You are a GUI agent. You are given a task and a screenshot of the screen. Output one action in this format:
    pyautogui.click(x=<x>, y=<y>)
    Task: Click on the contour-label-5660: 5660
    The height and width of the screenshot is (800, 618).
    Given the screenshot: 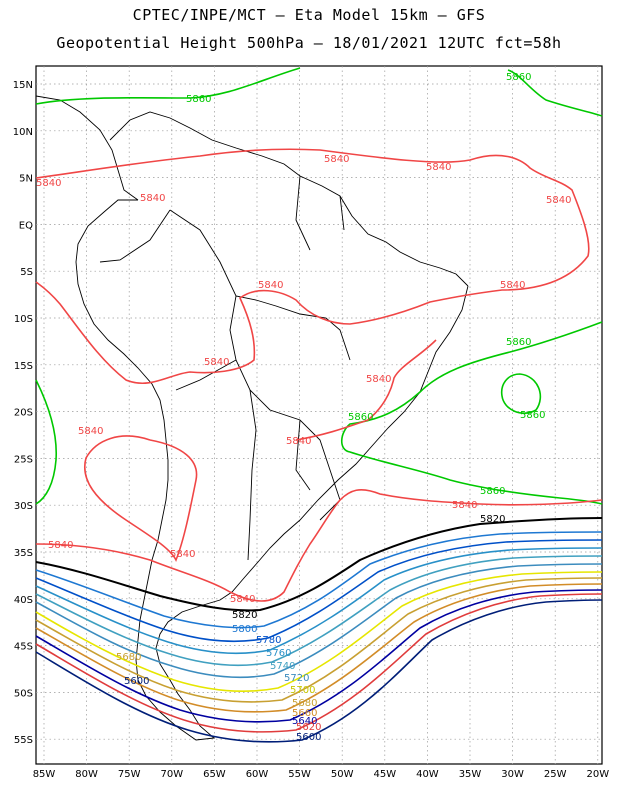 What is the action you would take?
    pyautogui.click(x=304, y=713)
    